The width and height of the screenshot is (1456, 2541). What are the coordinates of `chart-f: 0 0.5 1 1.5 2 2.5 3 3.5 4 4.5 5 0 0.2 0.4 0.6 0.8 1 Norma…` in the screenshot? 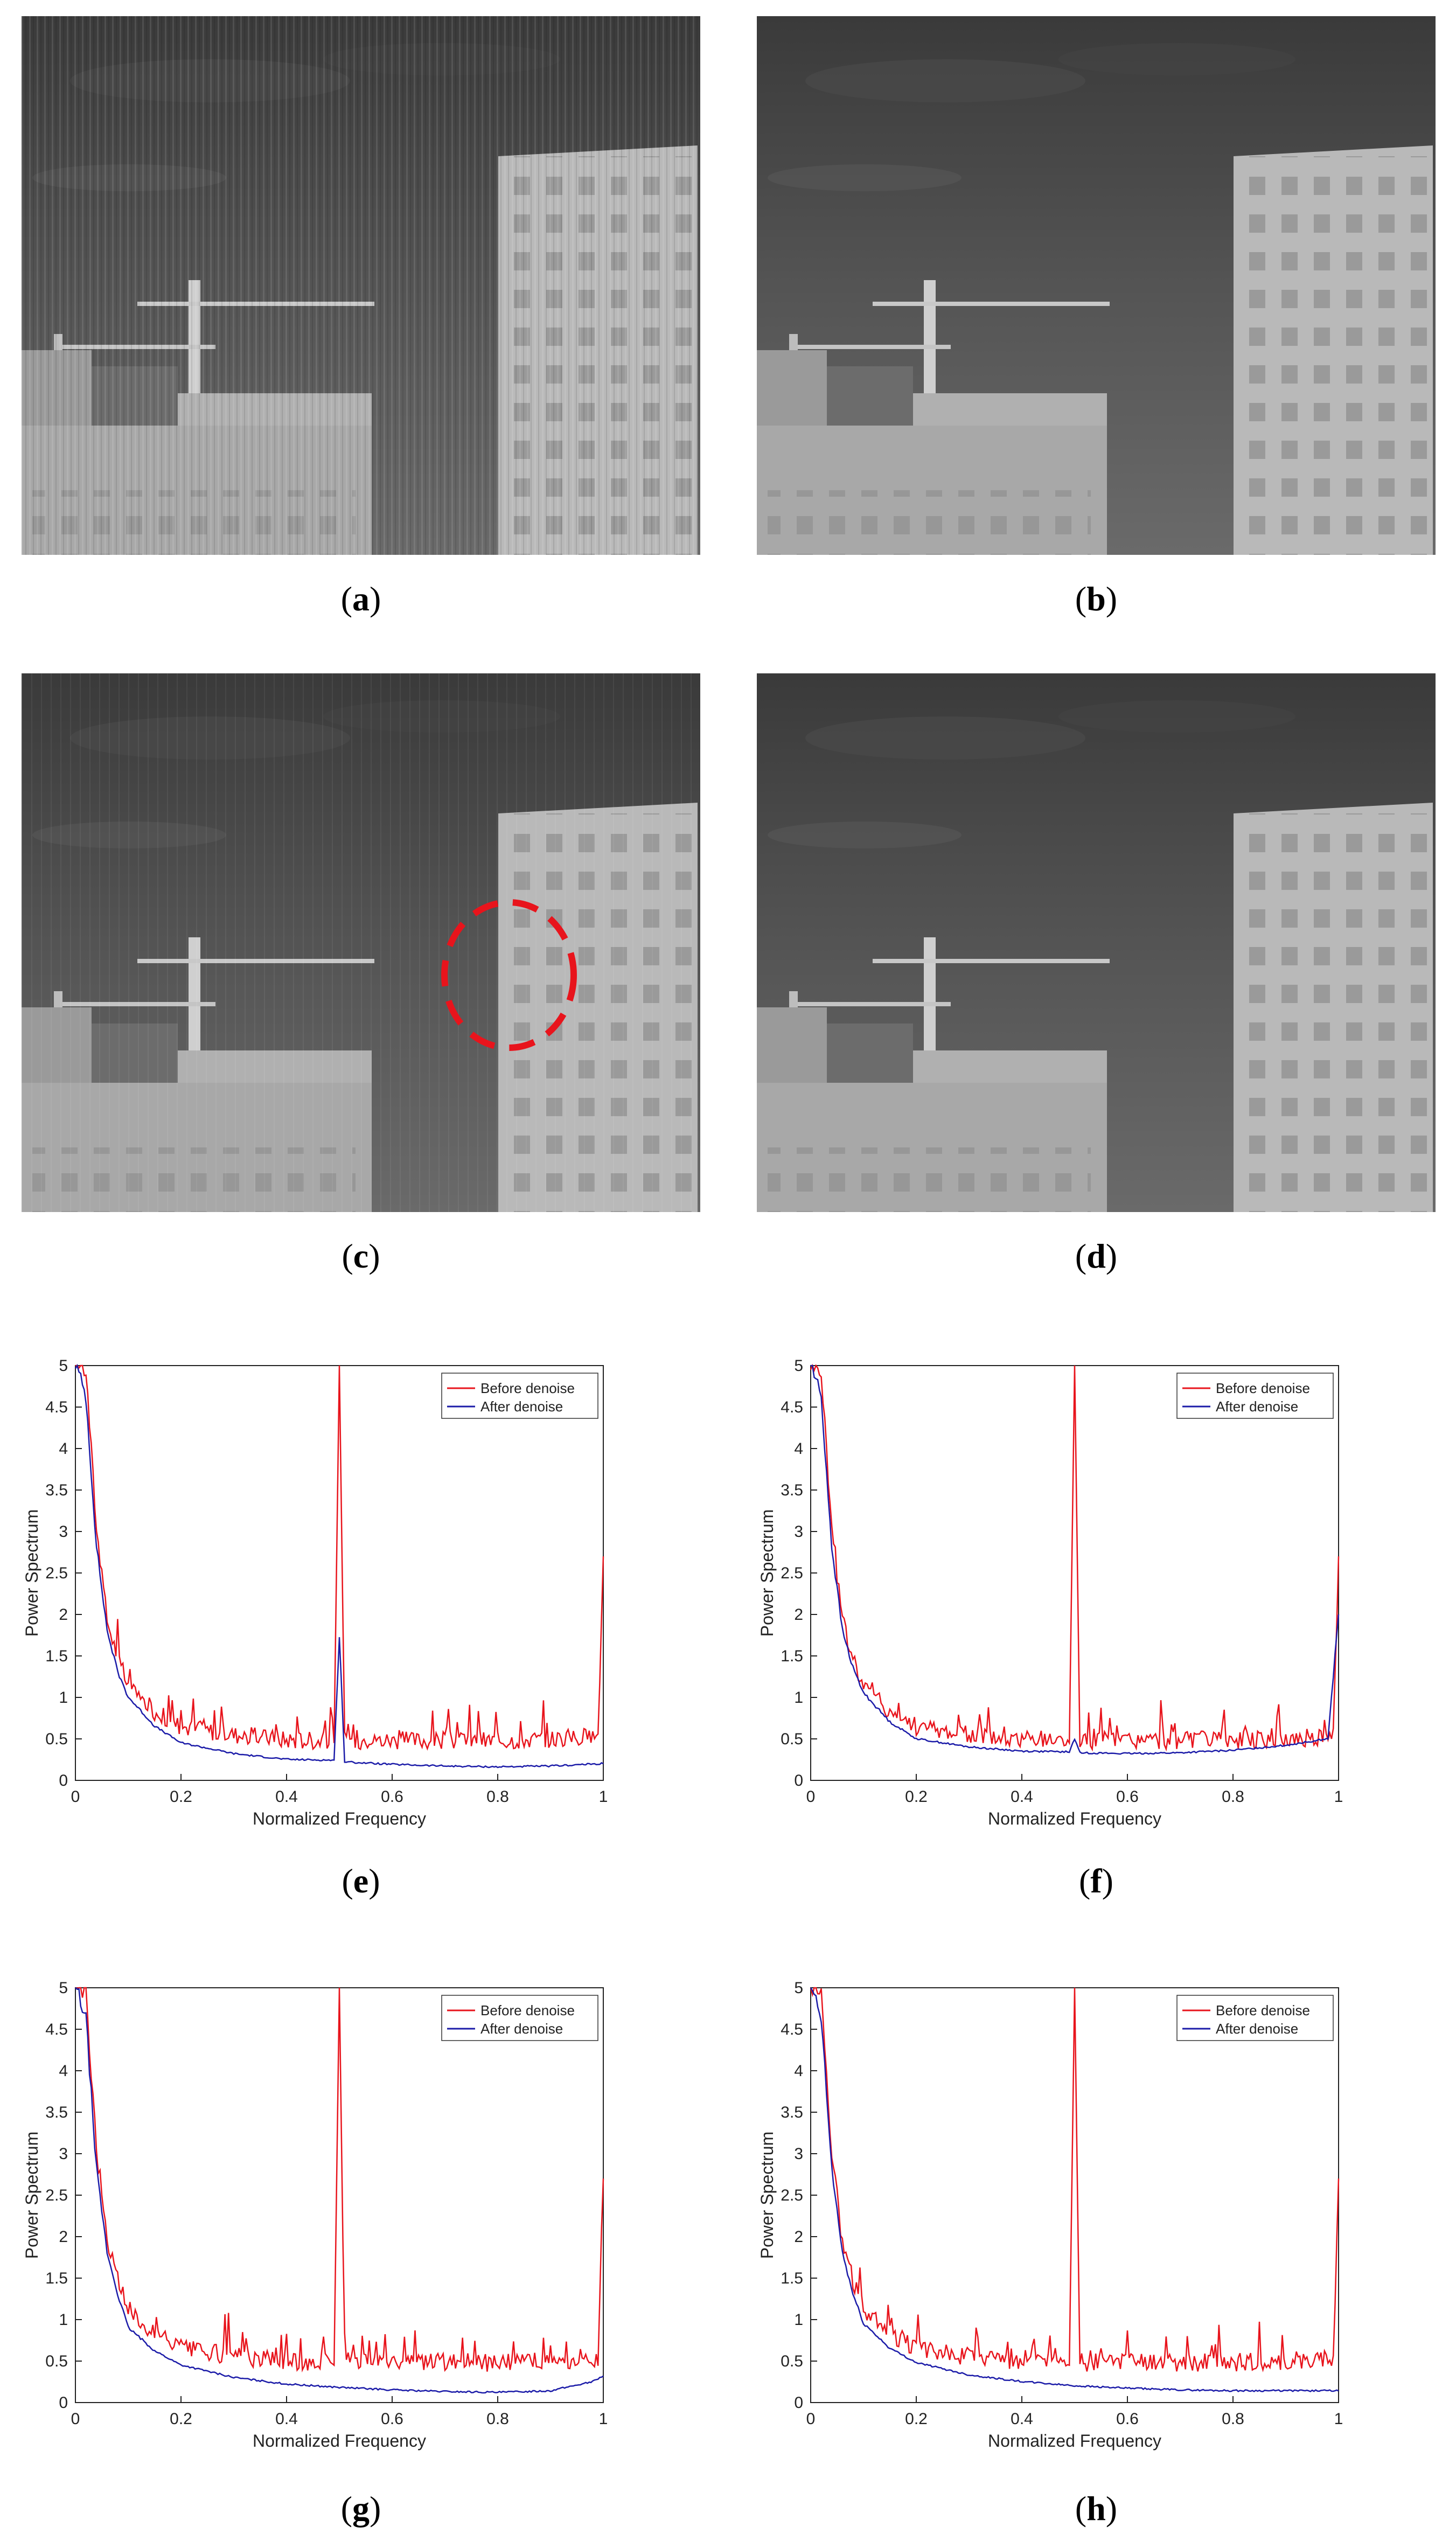 It's located at (1050, 1592).